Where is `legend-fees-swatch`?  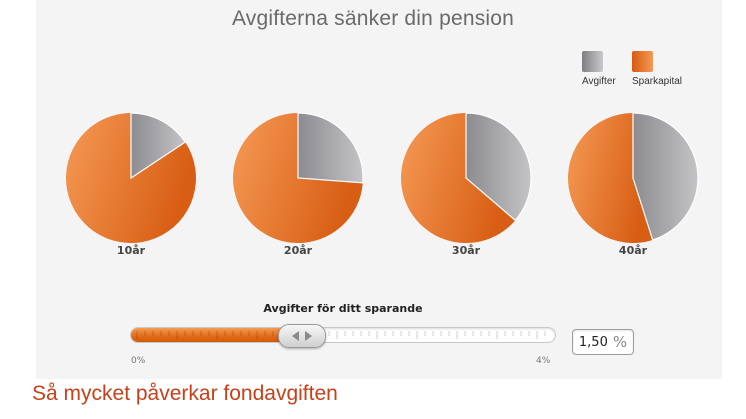
legend-fees-swatch is located at coordinates (592, 61).